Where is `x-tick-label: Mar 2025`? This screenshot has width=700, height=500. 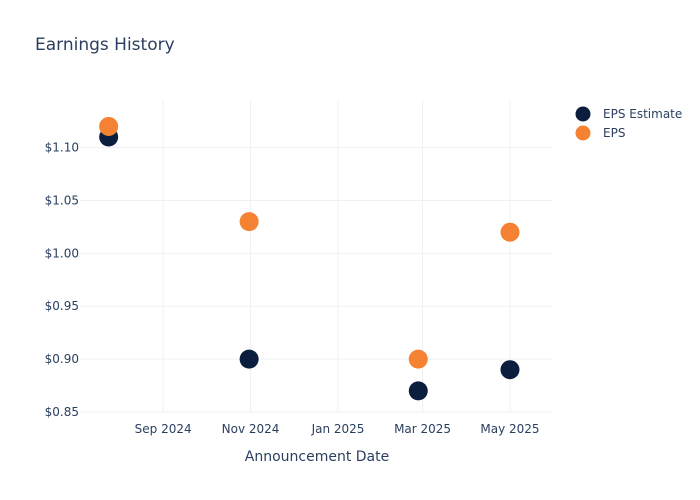
x-tick-label: Mar 2025 is located at coordinates (422, 429).